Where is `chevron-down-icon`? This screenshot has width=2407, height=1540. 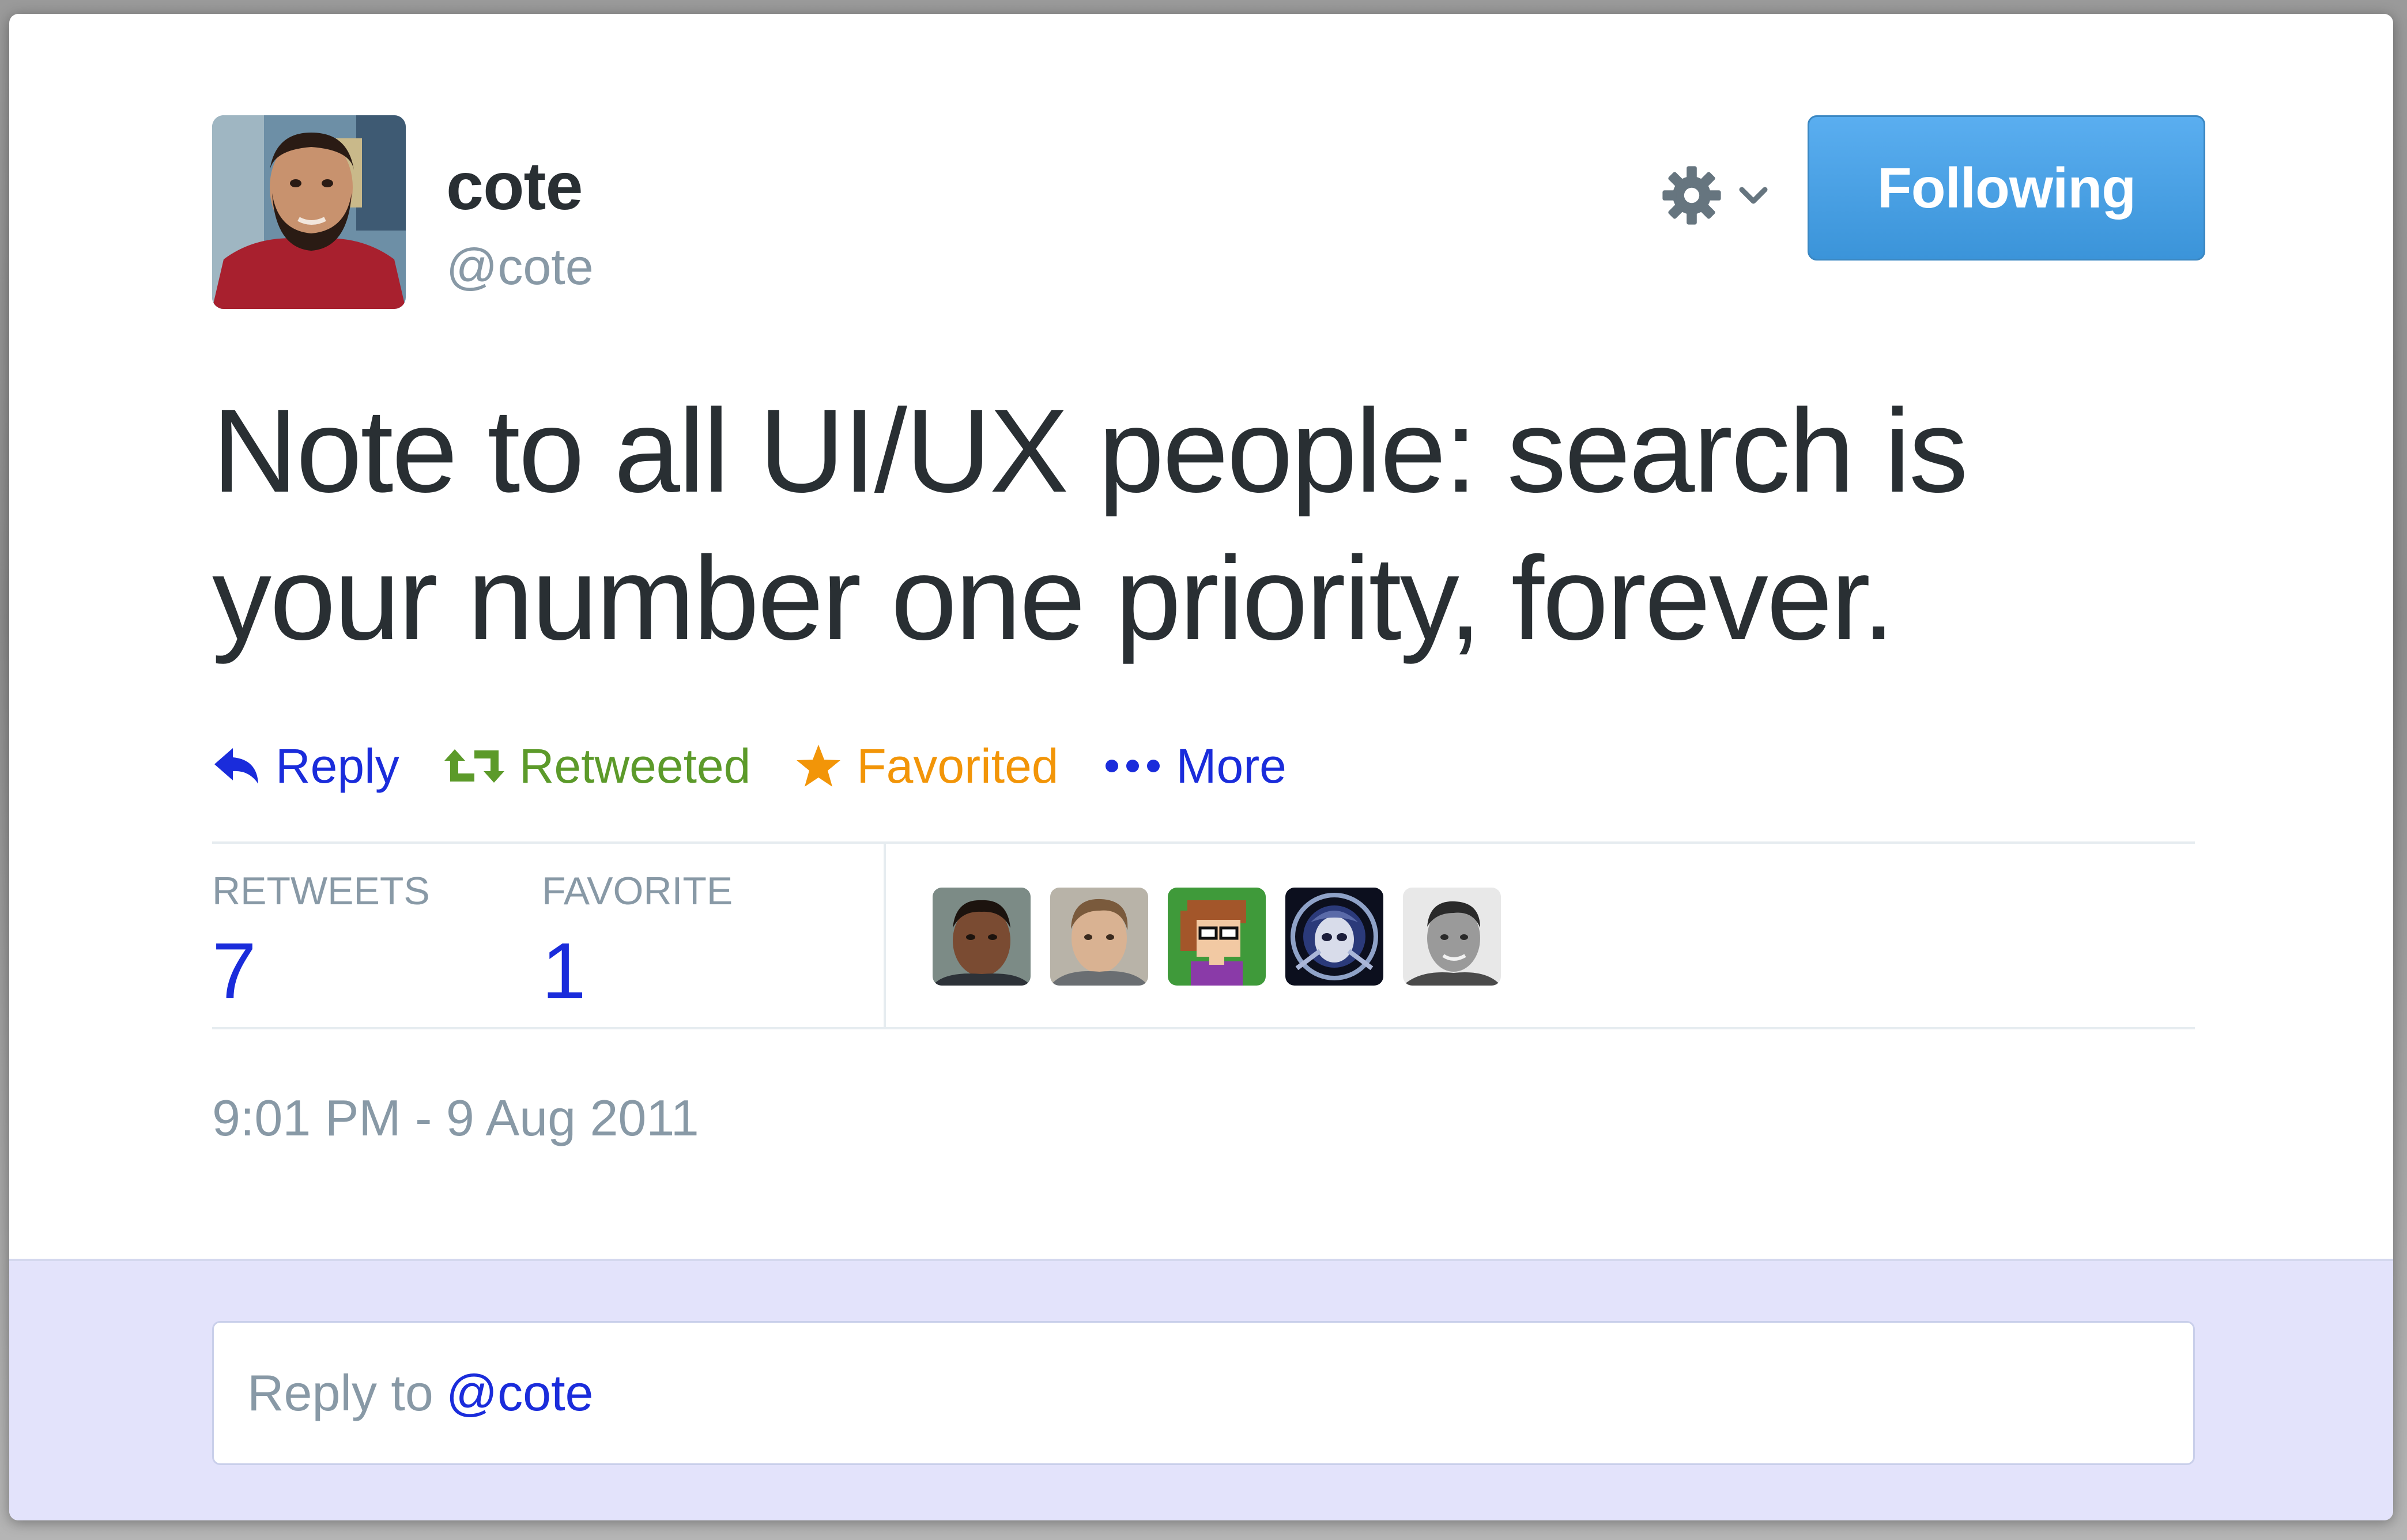 chevron-down-icon is located at coordinates (1753, 195).